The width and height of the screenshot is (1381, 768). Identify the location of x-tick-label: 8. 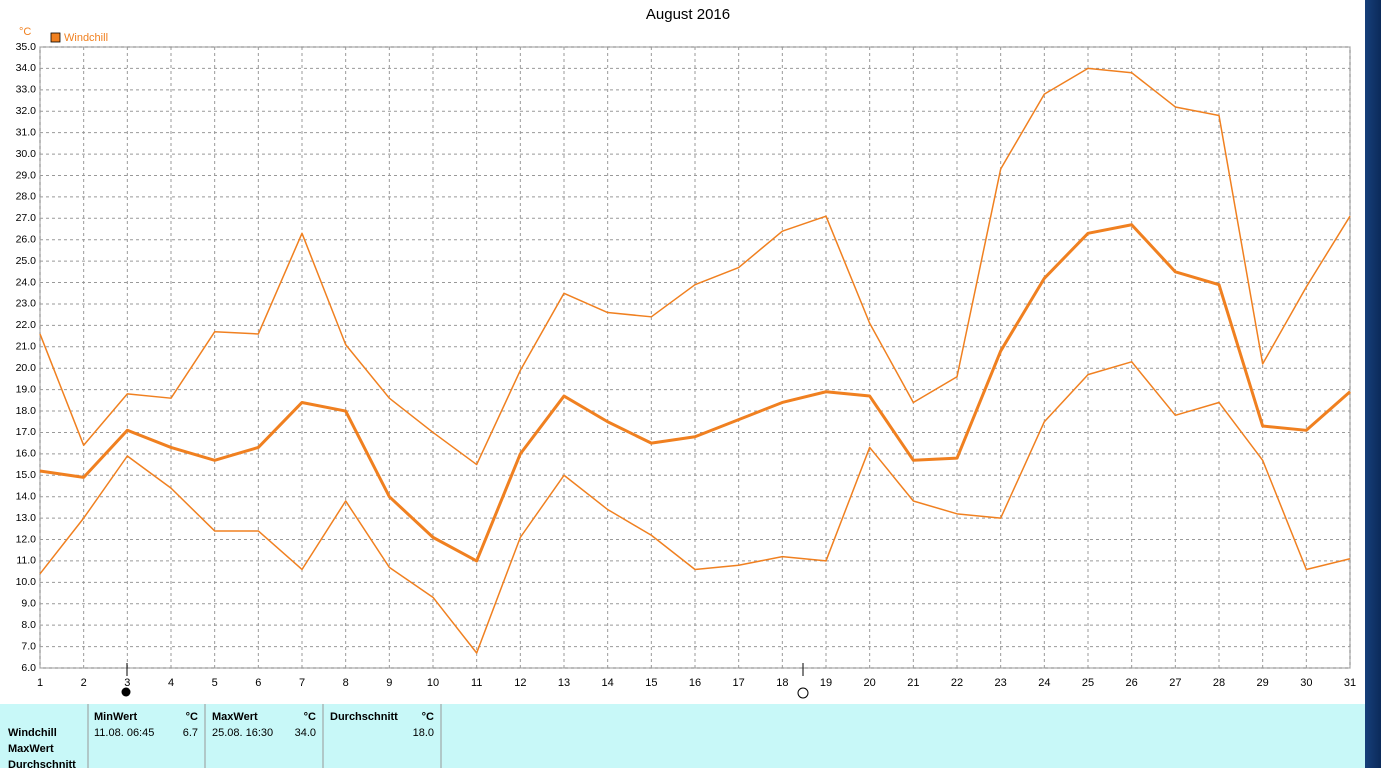
(346, 683).